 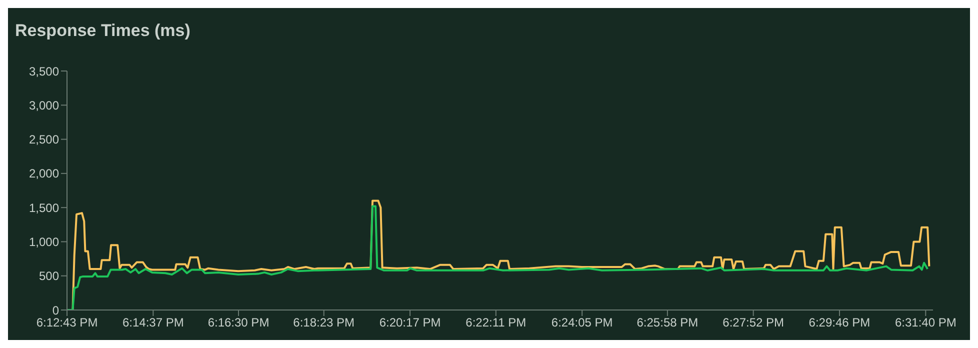 What do you see at coordinates (103, 31) in the screenshot?
I see `chart-title: Response Times (ms)` at bounding box center [103, 31].